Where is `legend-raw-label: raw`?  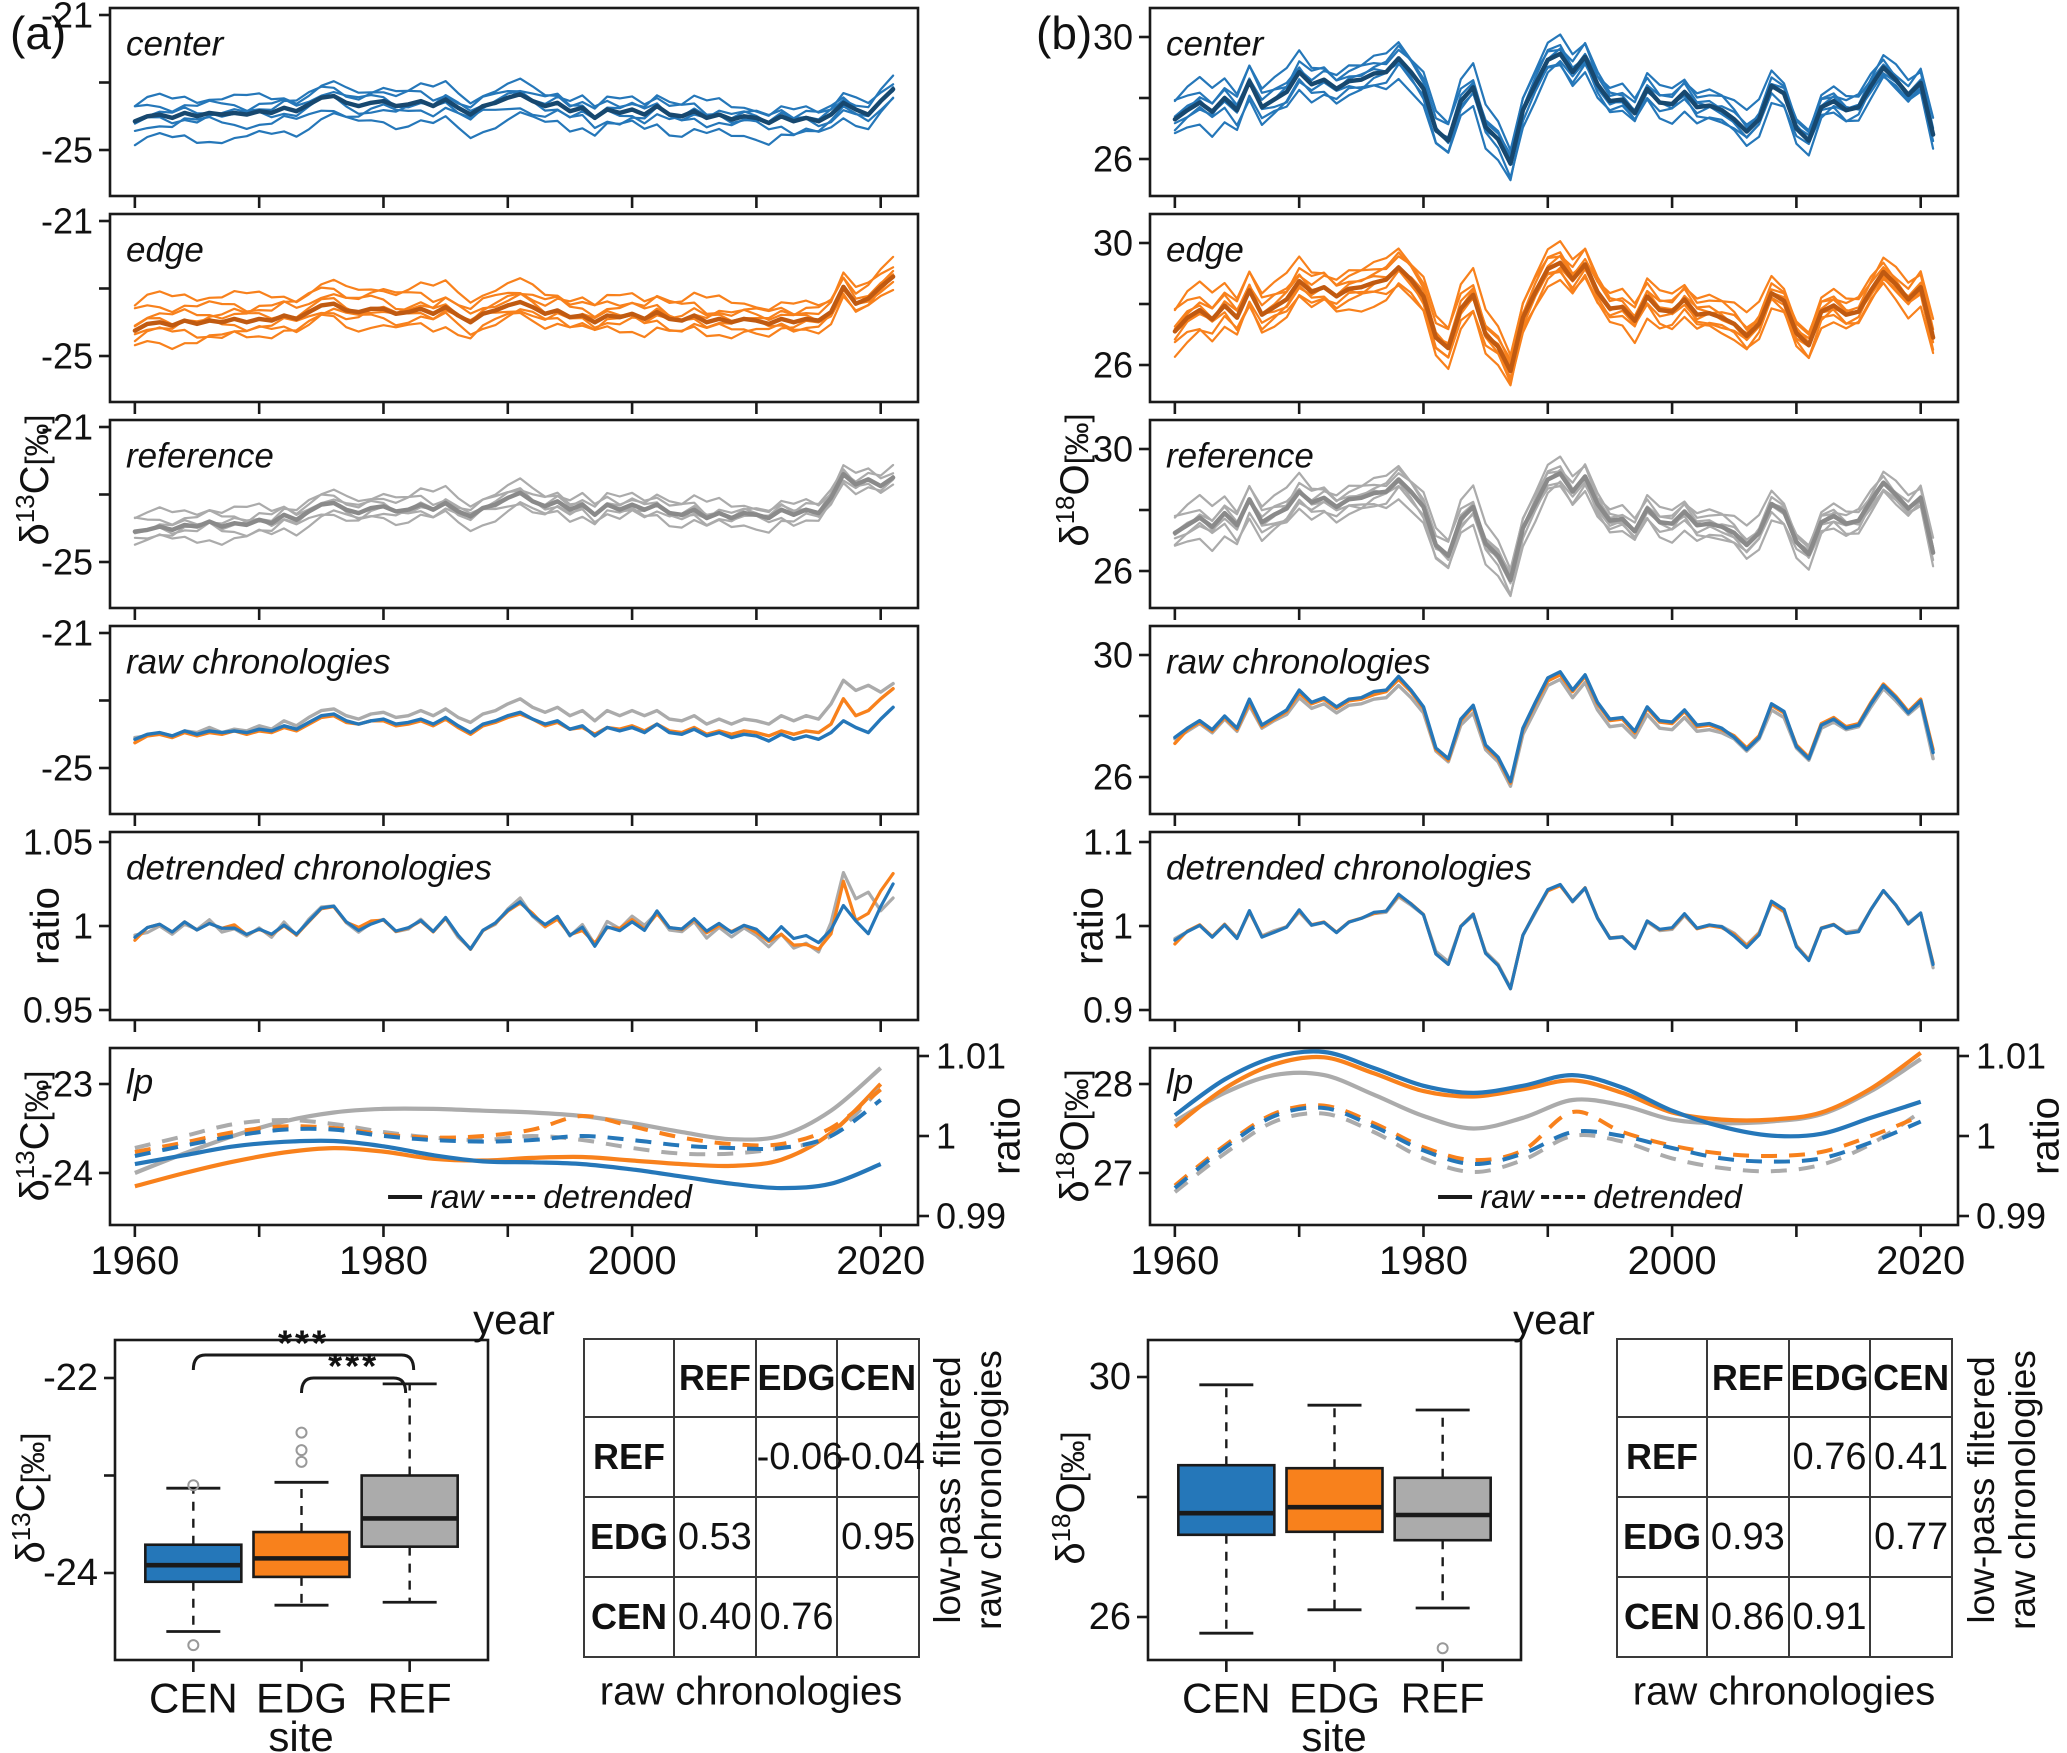
legend-raw-label: raw is located at coordinates (1507, 1196).